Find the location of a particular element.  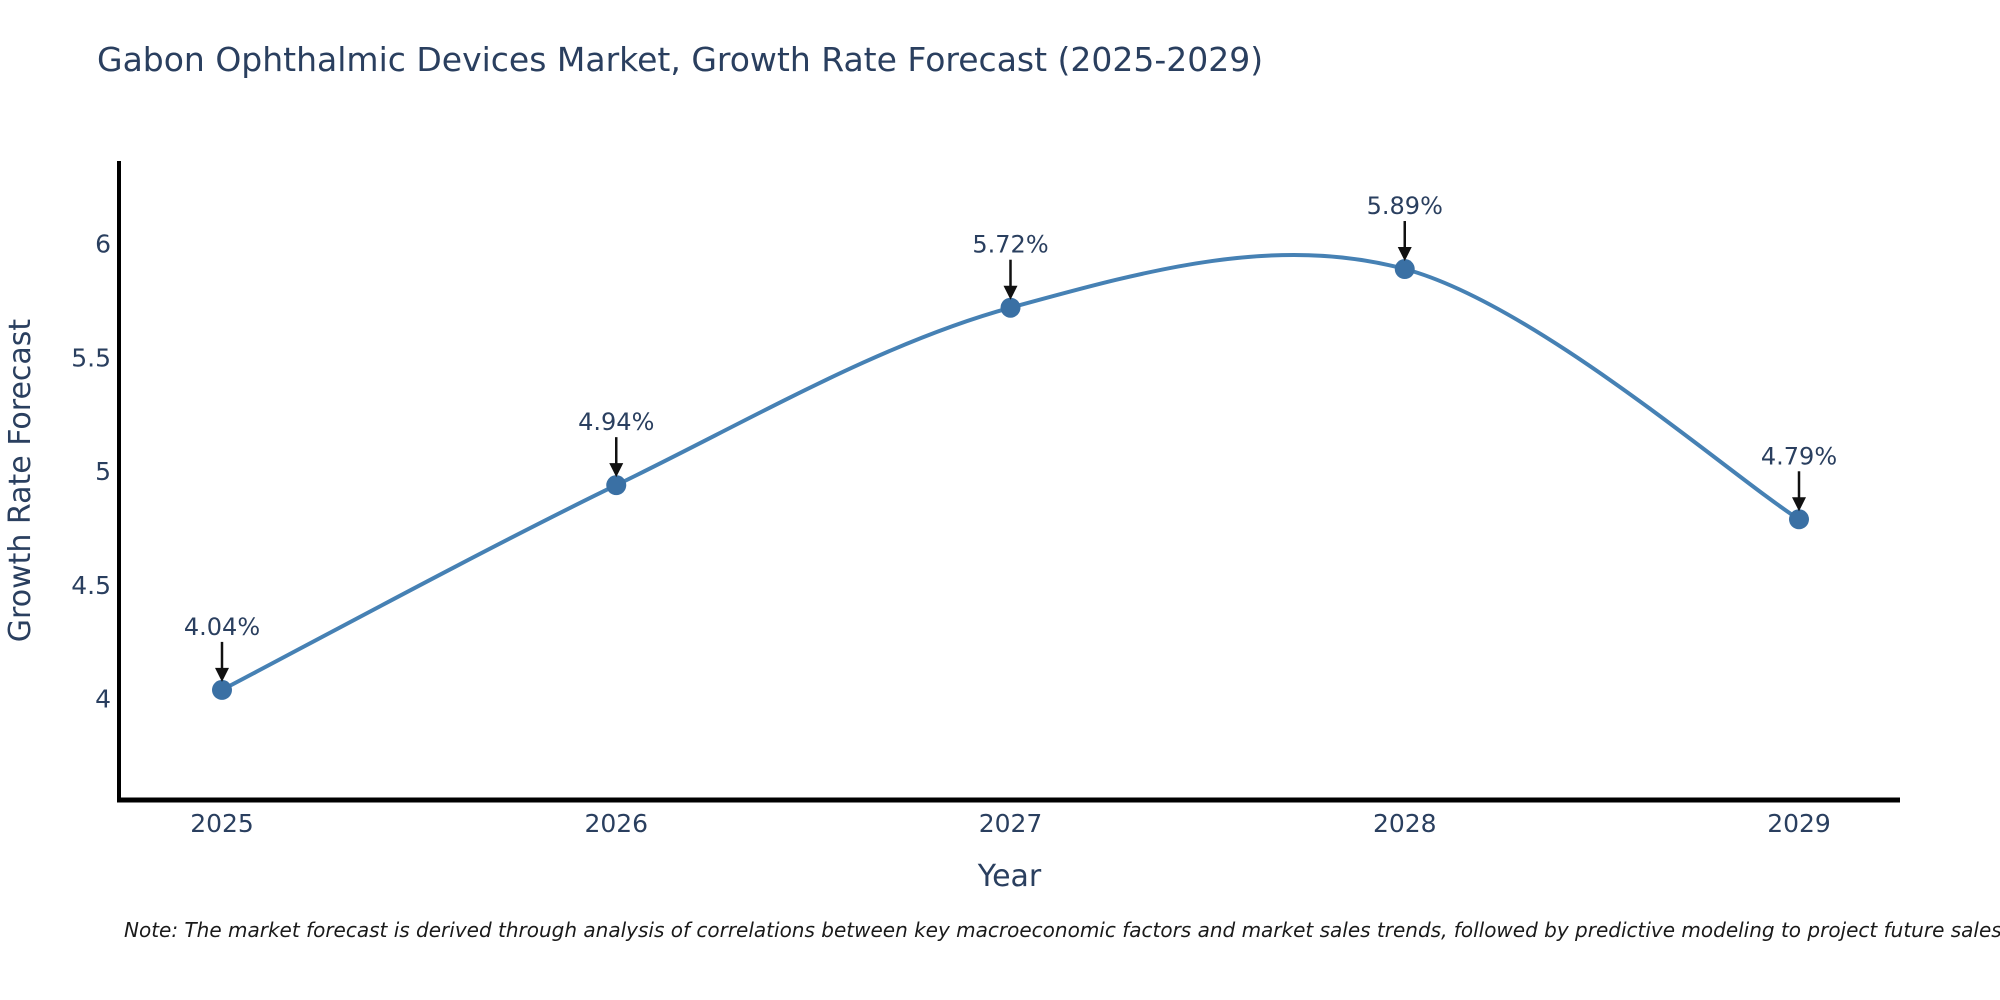

y-axis-title: Growth Rate Forecast is located at coordinates (20, 481).